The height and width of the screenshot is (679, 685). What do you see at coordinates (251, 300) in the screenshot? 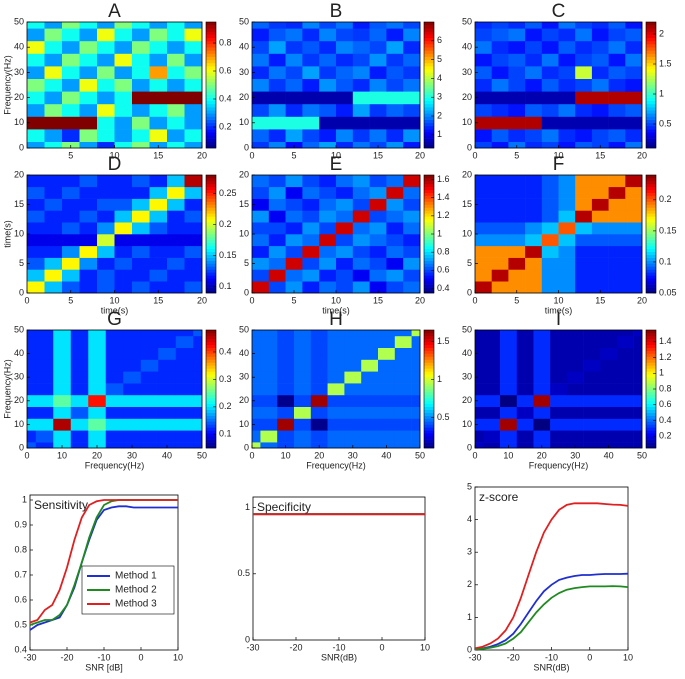
I see `x-tick-label: 0` at bounding box center [251, 300].